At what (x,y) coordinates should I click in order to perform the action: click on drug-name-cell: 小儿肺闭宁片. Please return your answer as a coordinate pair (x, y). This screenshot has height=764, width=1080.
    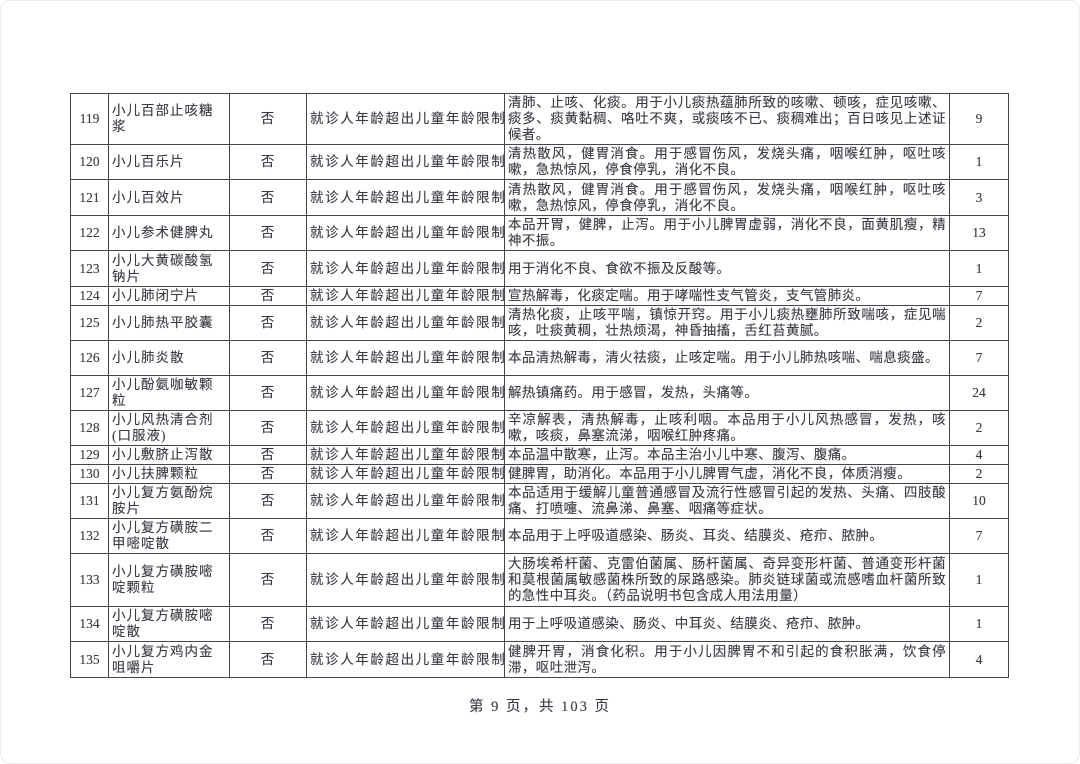
    Looking at the image, I should click on (169, 296).